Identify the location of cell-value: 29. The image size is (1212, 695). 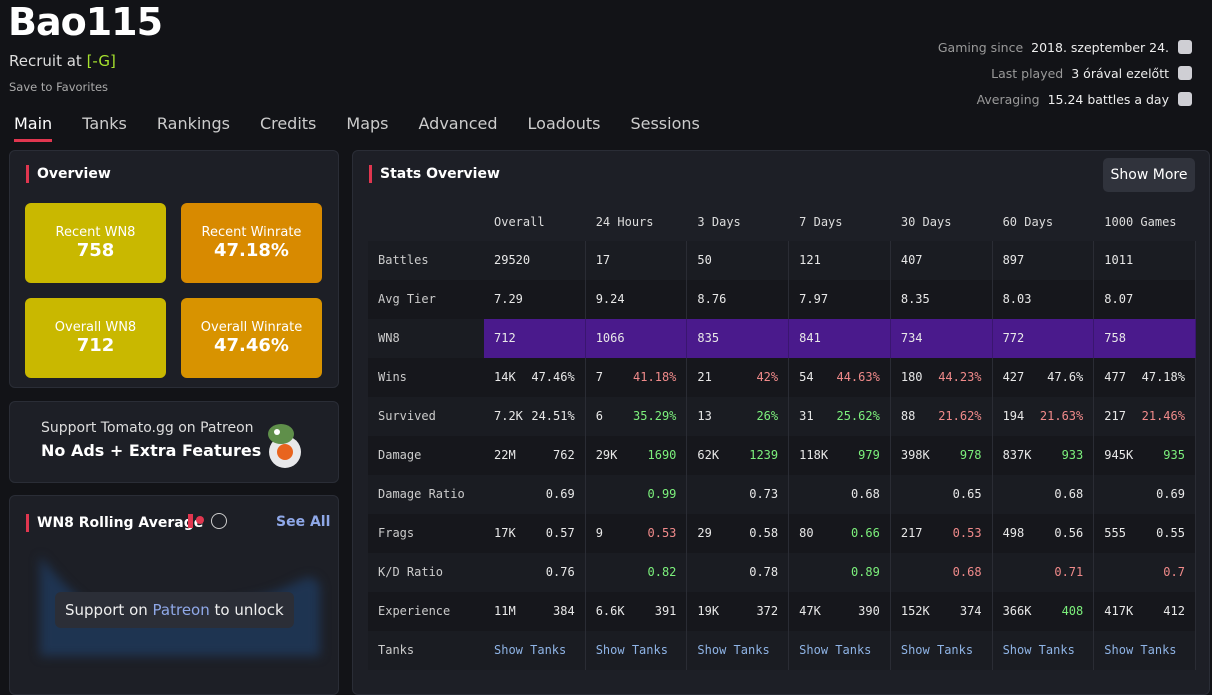
(704, 533).